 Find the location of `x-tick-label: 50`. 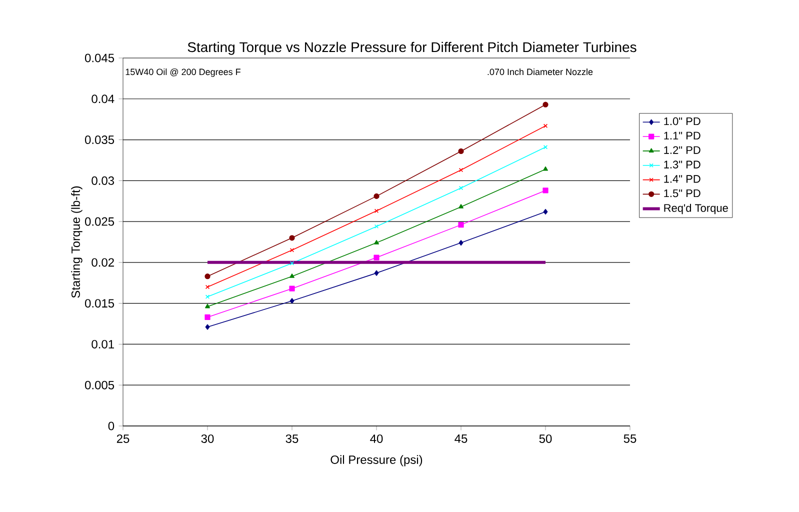

x-tick-label: 50 is located at coordinates (545, 438).